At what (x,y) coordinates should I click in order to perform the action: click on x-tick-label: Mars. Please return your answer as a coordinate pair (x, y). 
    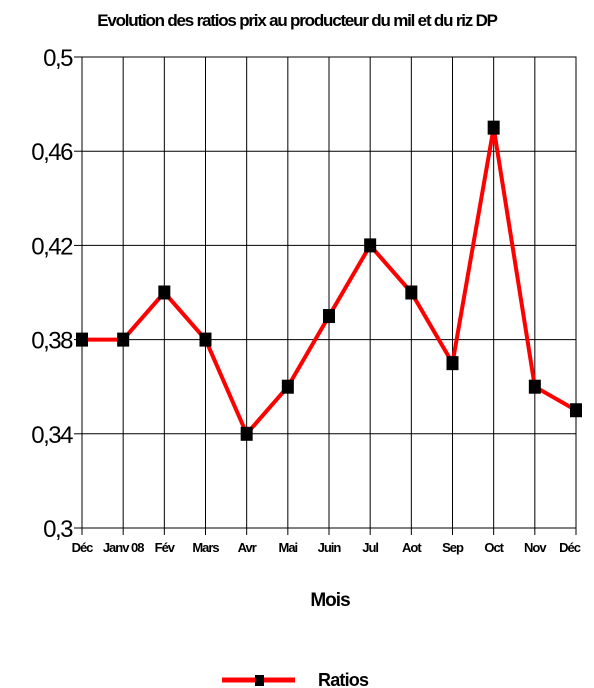
    Looking at the image, I should click on (205, 547).